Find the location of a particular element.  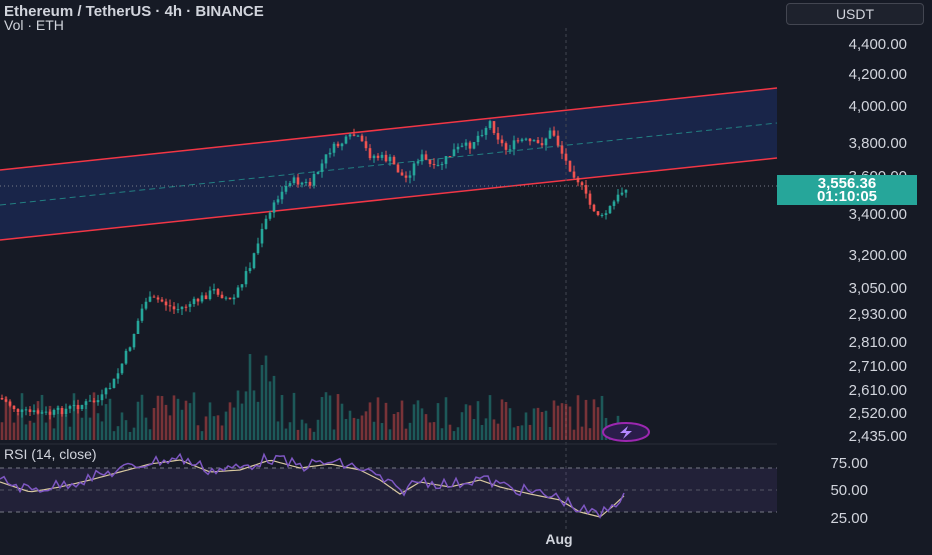

currency-button: USDT is located at coordinates (855, 14).